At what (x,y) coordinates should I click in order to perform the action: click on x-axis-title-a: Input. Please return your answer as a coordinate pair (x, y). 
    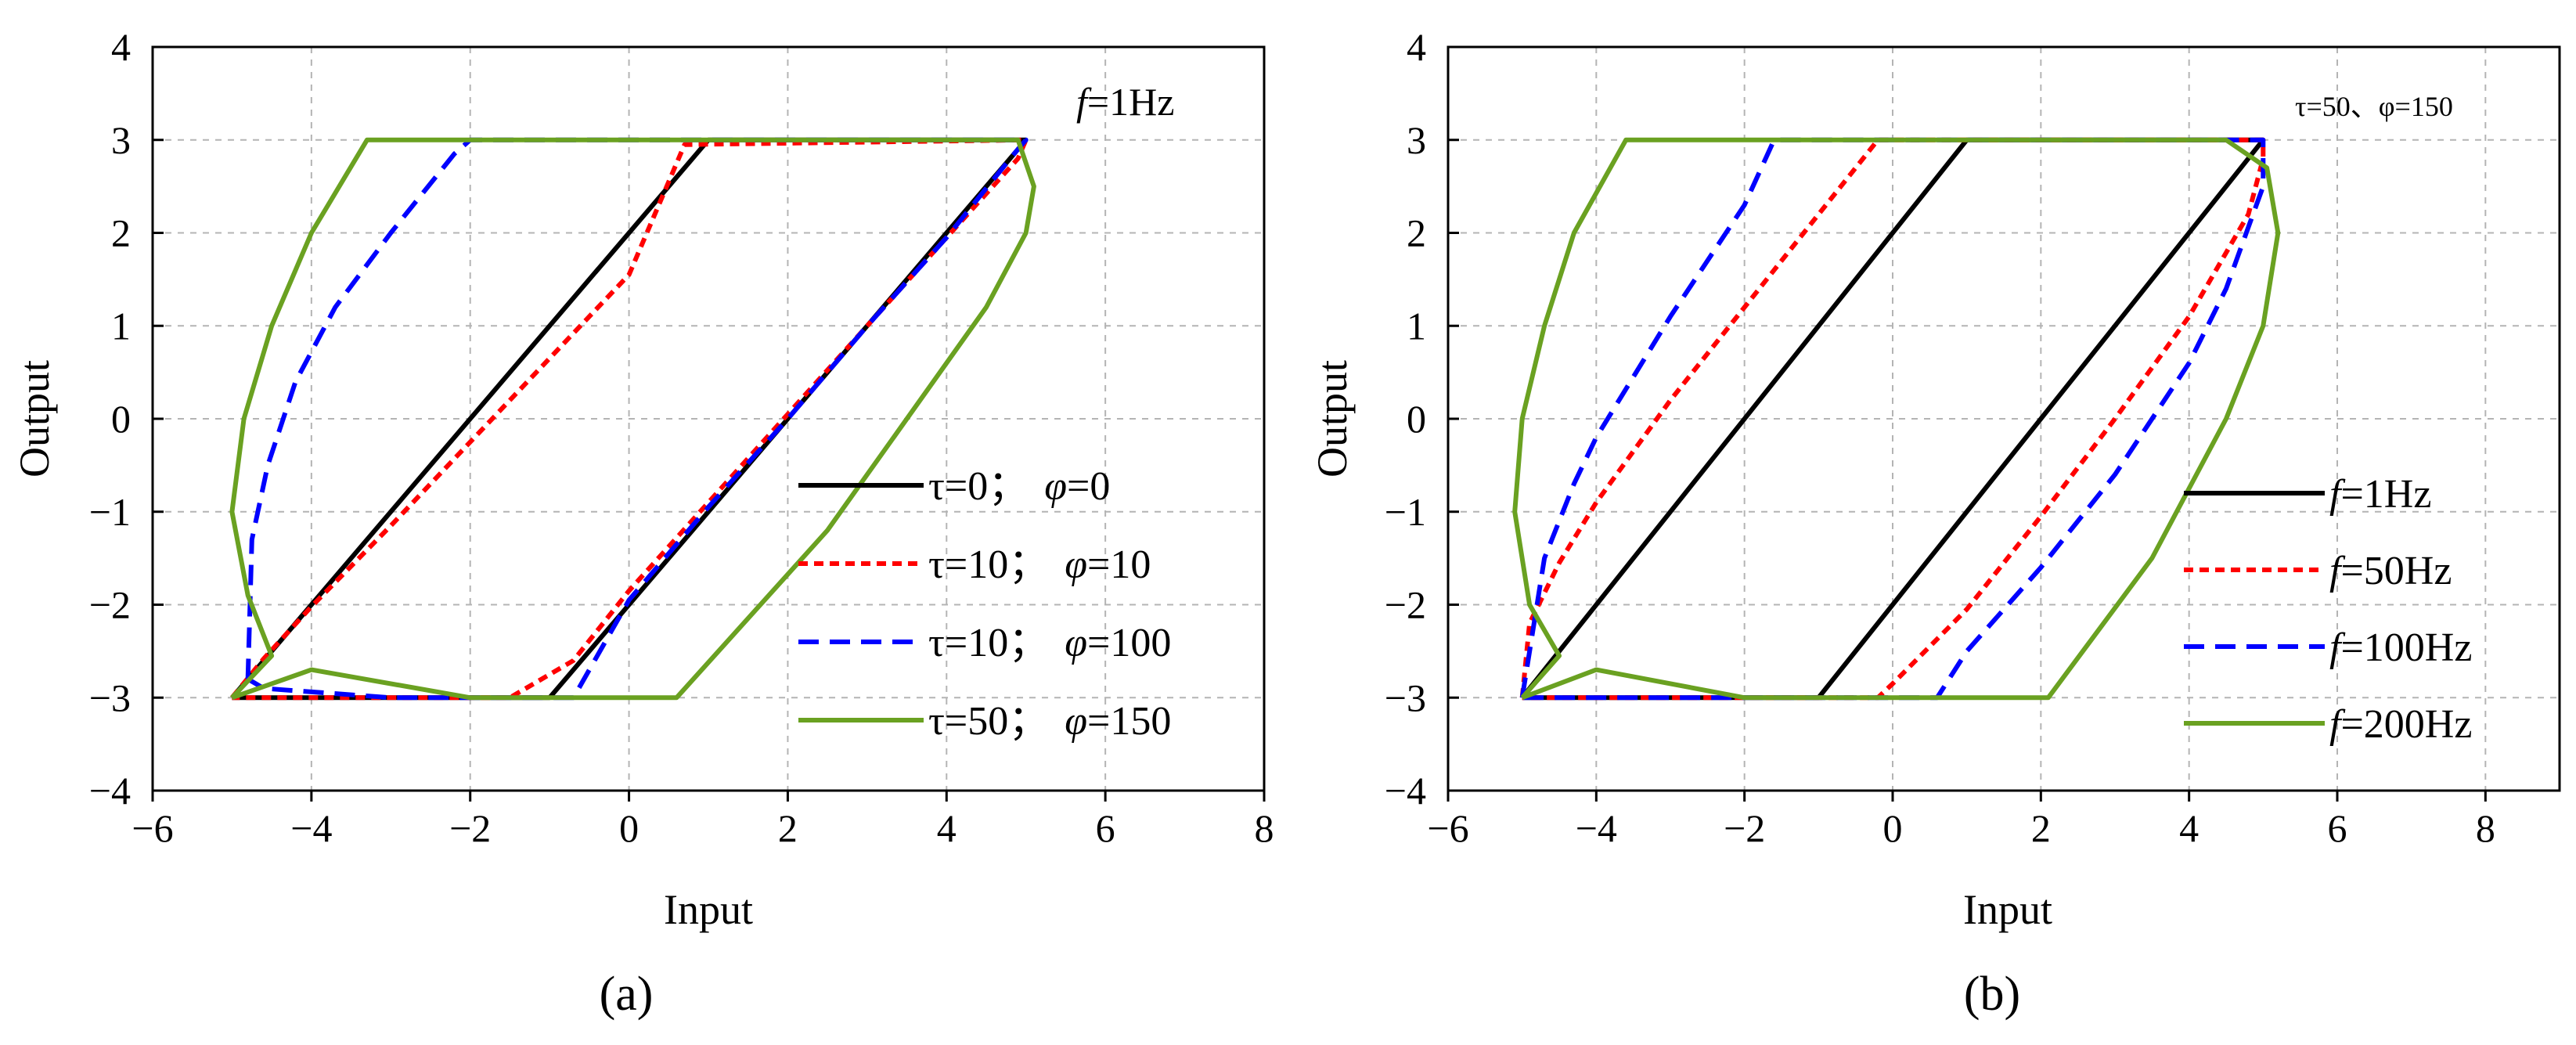
    Looking at the image, I should click on (708, 909).